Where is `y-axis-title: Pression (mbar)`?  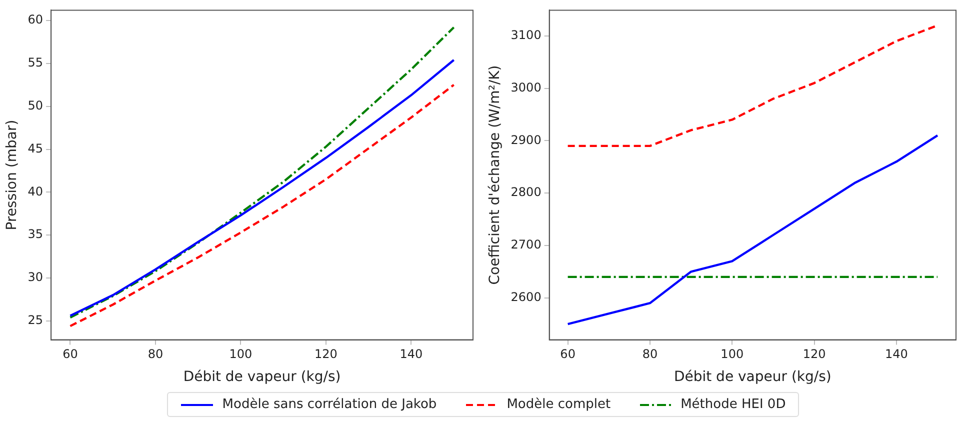 y-axis-title: Pression (mbar) is located at coordinates (12, 175).